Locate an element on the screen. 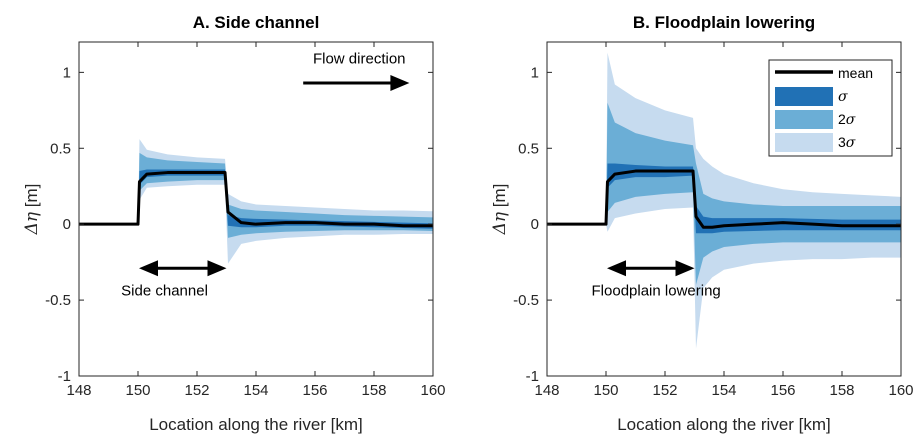 This screenshot has width=917, height=436. measure-label: Floodplain lowering is located at coordinates (656, 291).